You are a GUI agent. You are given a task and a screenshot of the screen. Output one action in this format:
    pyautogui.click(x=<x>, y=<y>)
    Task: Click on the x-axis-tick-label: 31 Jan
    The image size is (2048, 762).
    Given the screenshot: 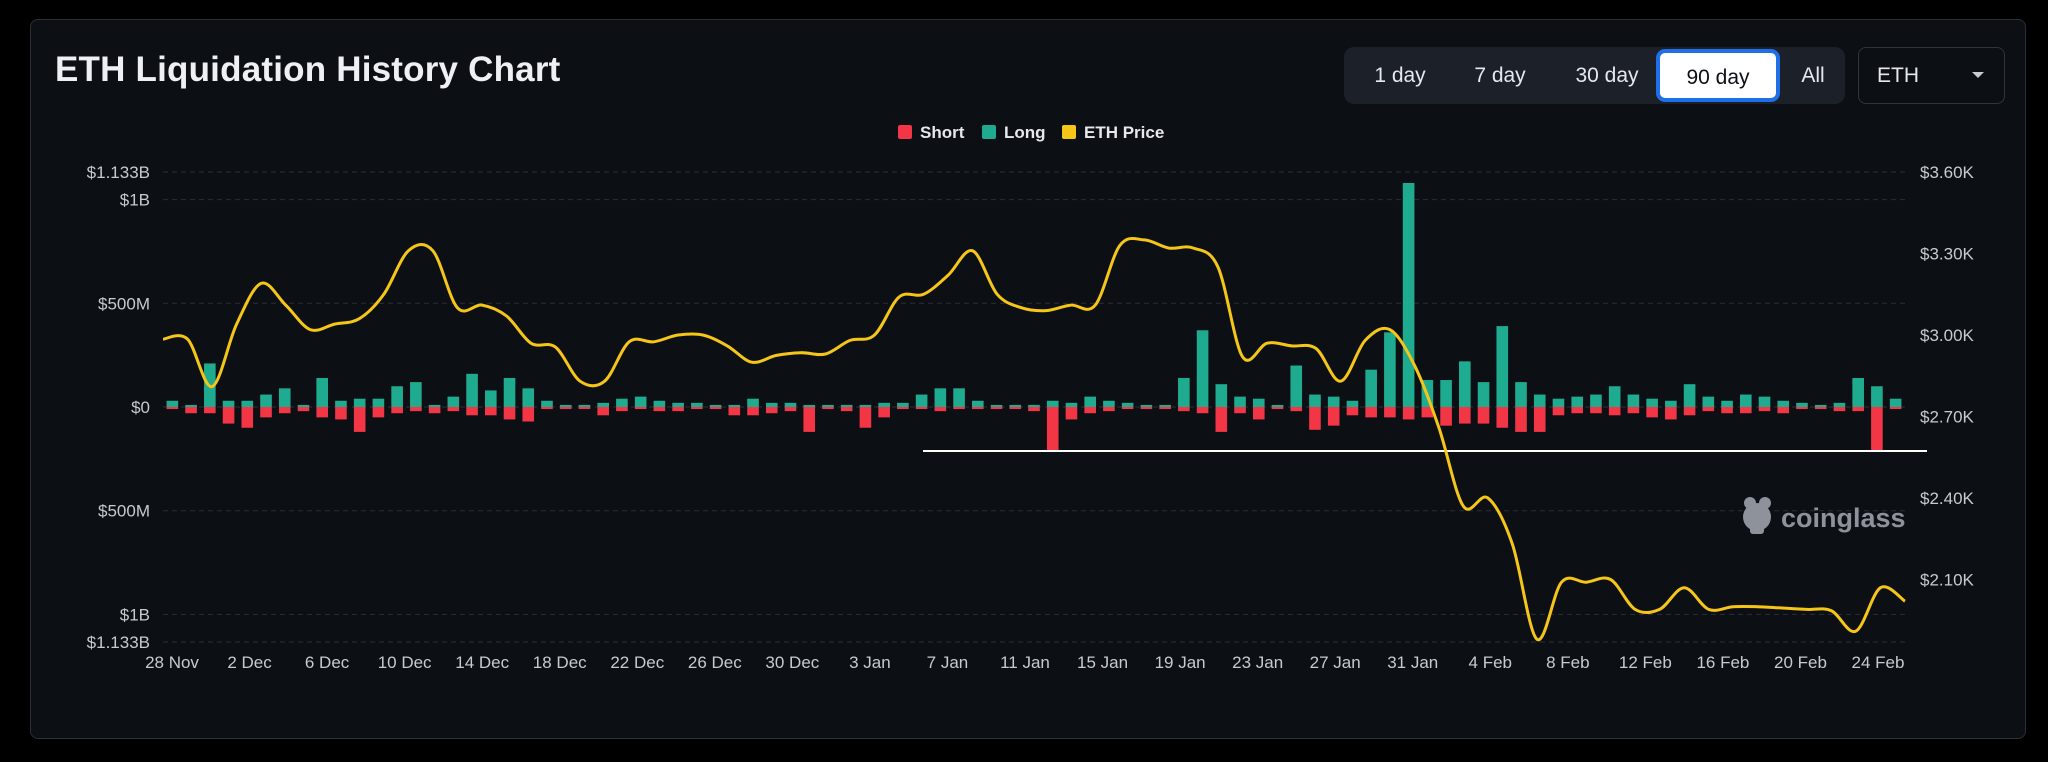 What is the action you would take?
    pyautogui.click(x=1412, y=662)
    